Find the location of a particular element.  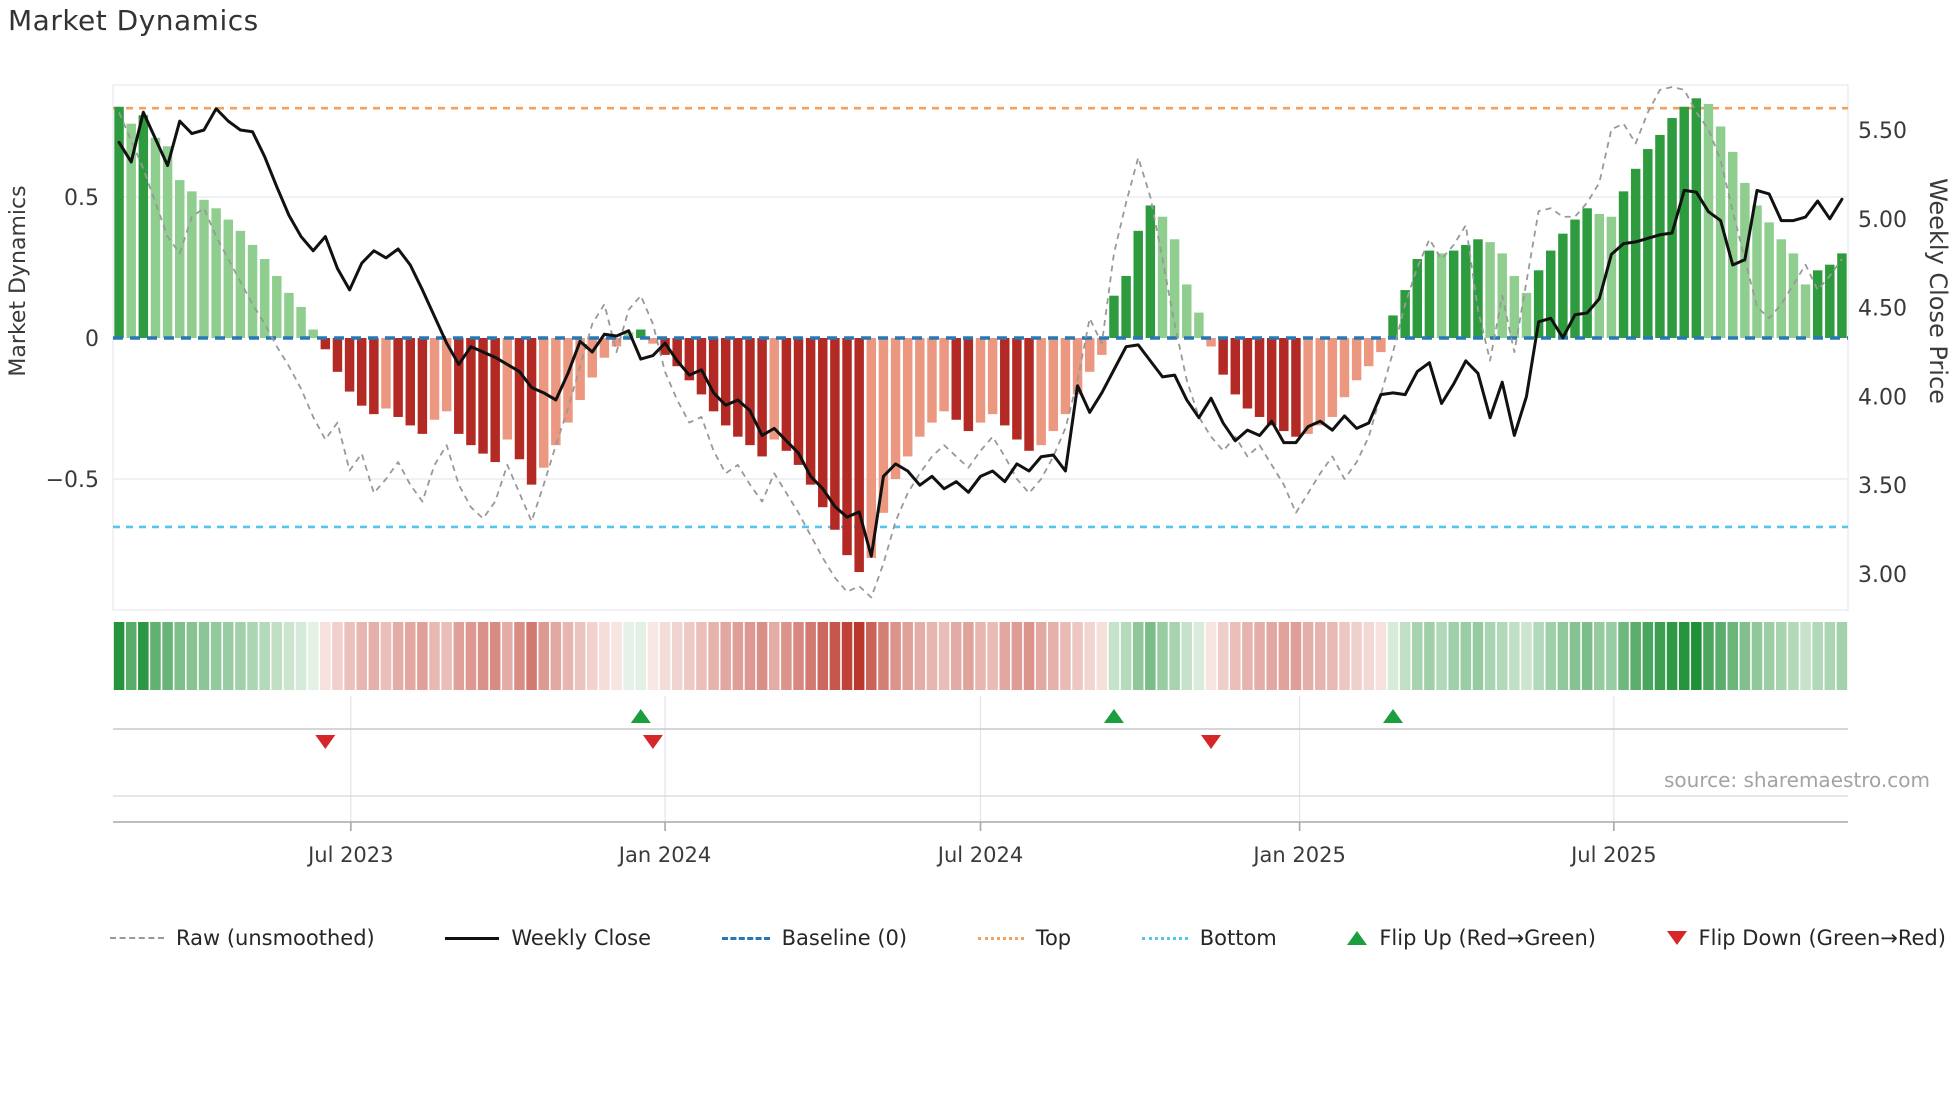

right-tick-label: 3.00 is located at coordinates (1882, 575).